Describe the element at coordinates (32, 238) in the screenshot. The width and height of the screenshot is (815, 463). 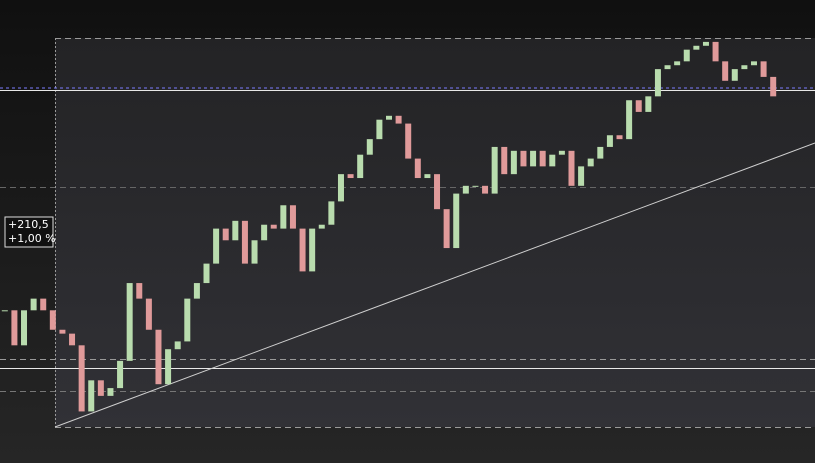
I see `annotation: +1,00 %` at that location.